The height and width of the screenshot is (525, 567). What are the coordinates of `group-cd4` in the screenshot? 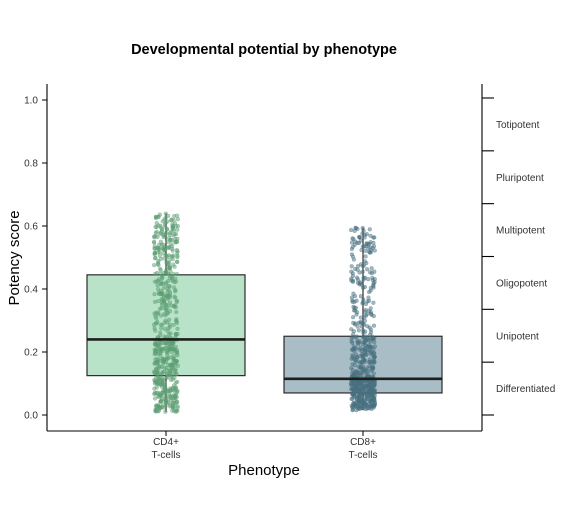 It's located at (166, 312).